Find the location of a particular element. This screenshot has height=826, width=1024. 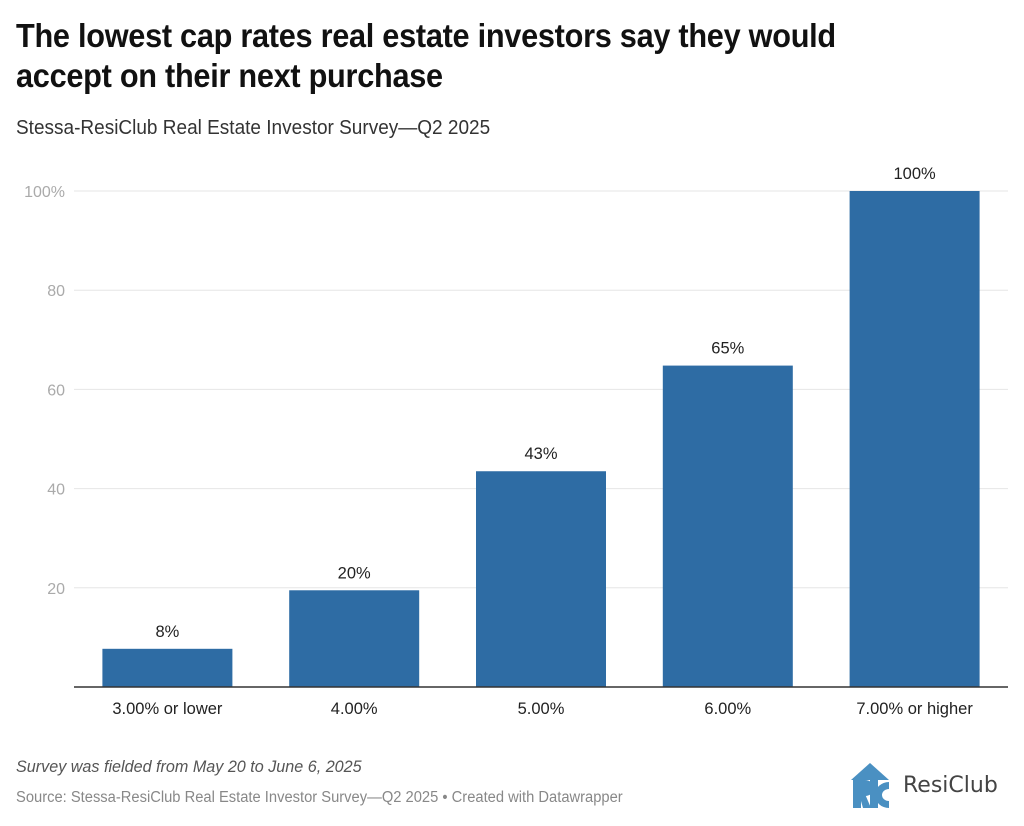

x-tick-label: 4.00% is located at coordinates (354, 709).